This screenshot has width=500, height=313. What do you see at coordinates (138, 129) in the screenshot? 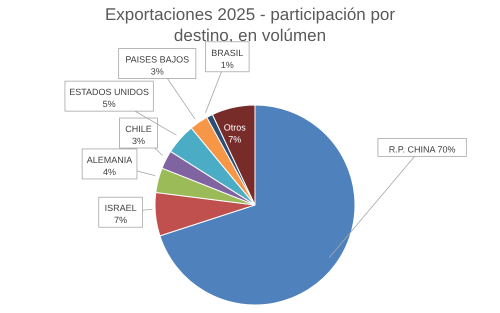
I see `slice-label: CHILE` at bounding box center [138, 129].